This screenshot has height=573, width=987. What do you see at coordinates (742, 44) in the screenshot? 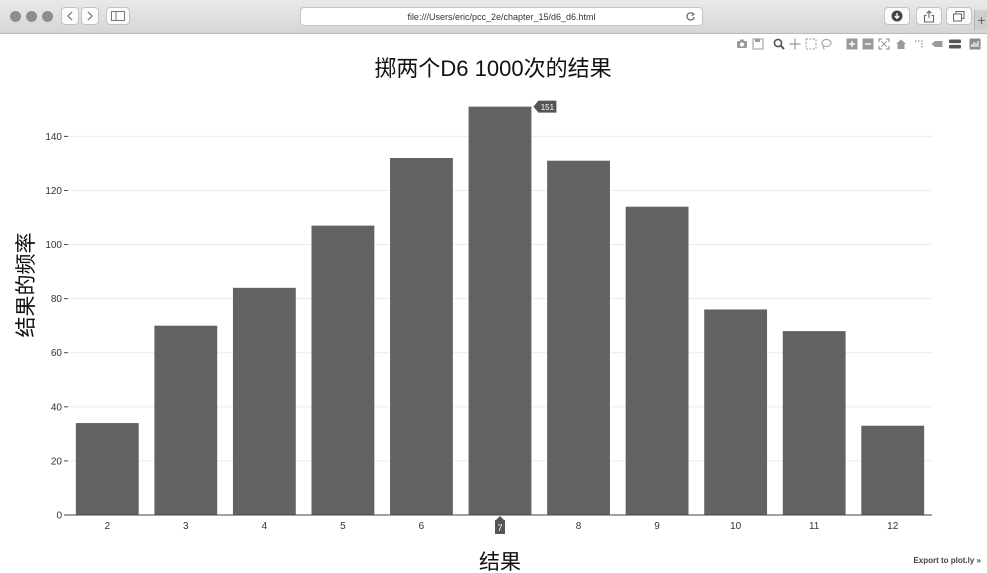
I see `camera-icon` at bounding box center [742, 44].